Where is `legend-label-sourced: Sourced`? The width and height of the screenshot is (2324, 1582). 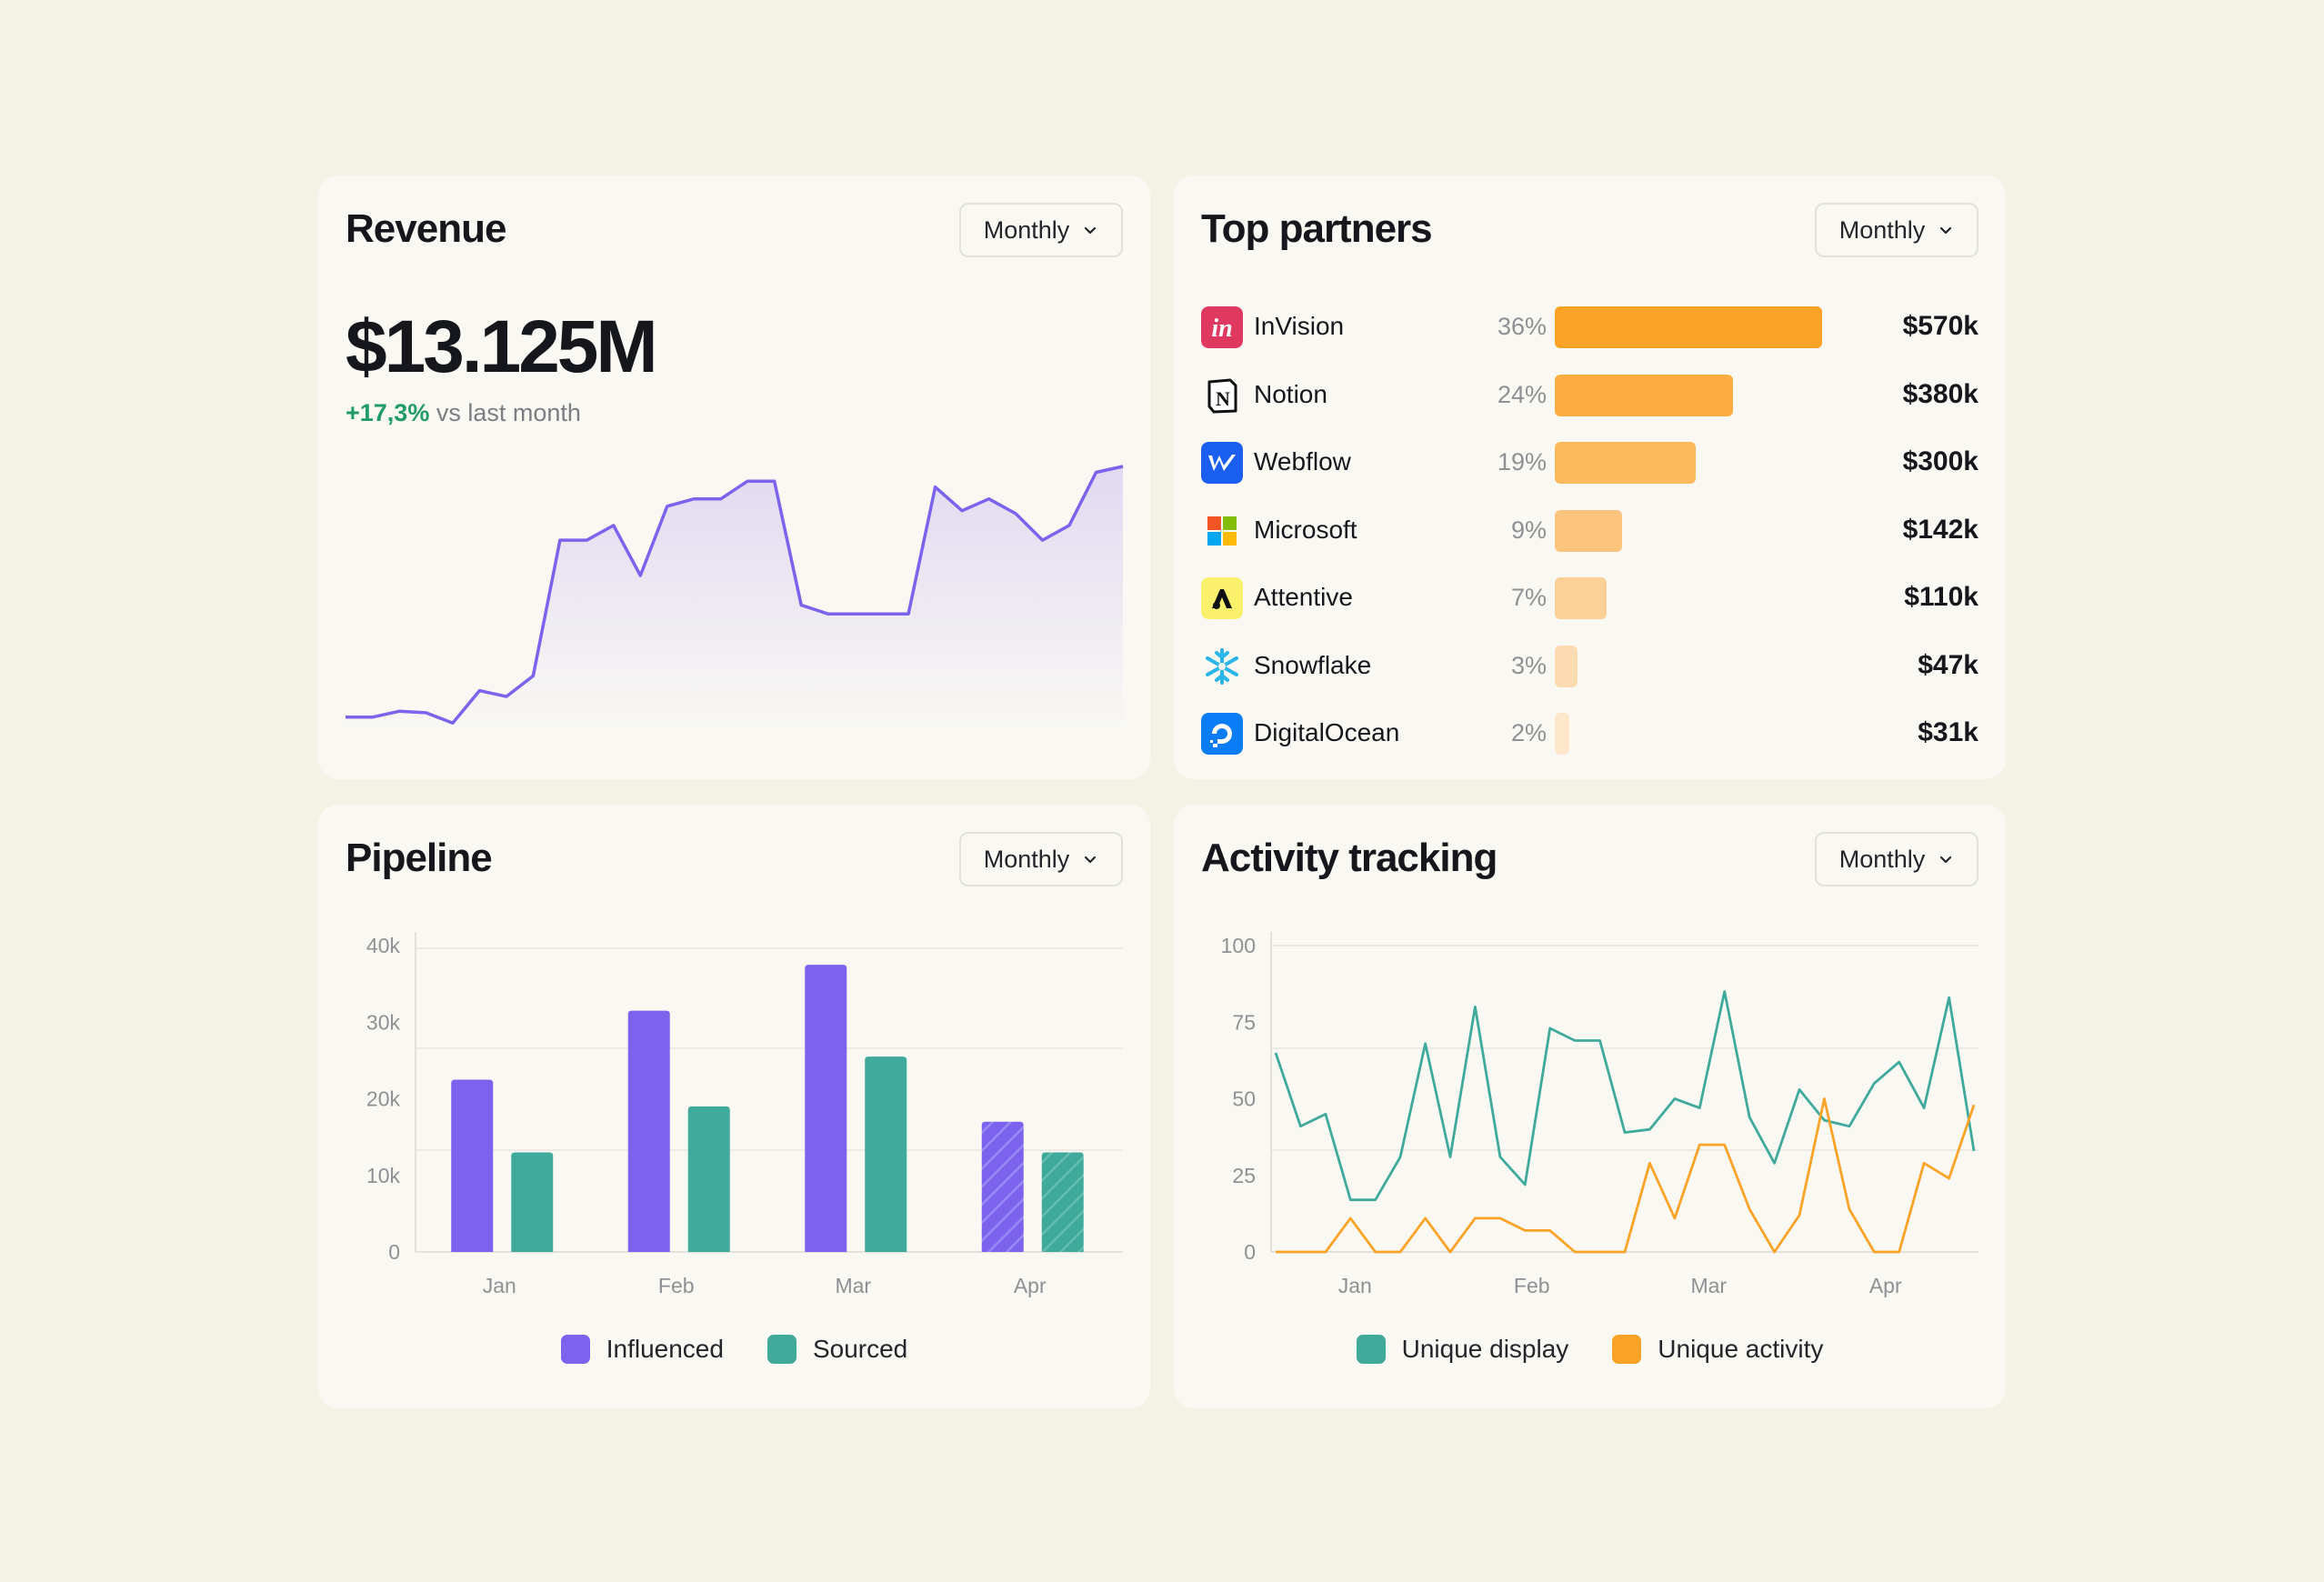 legend-label-sourced: Sourced is located at coordinates (860, 1349).